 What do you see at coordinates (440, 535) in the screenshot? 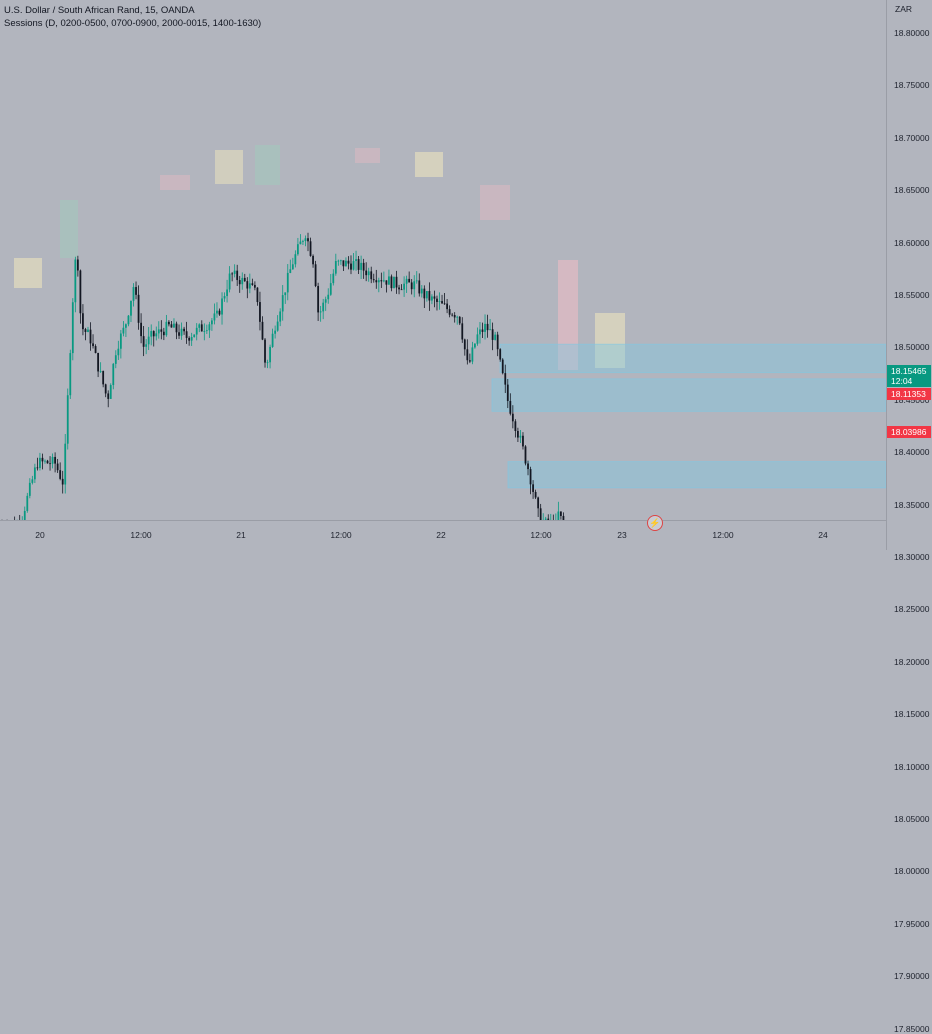
I see `time-tick-label: 22` at bounding box center [440, 535].